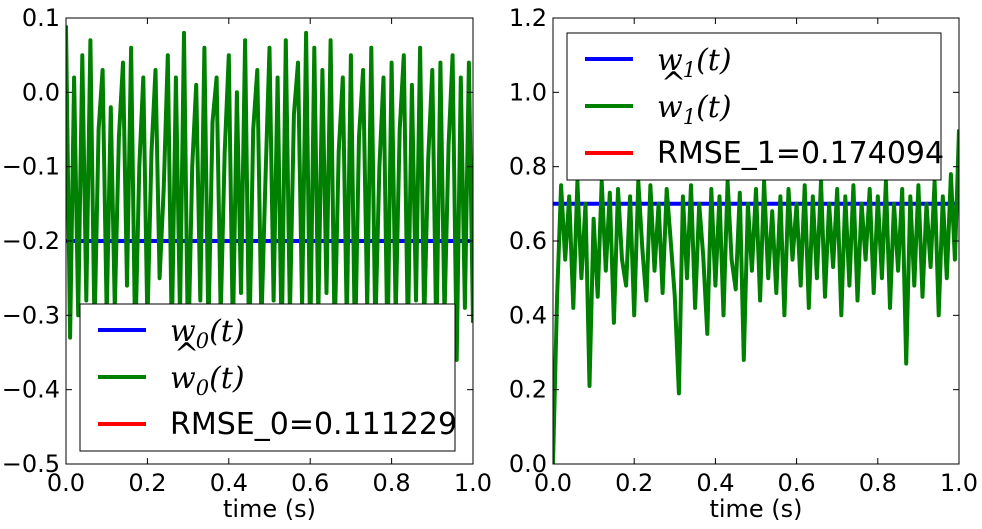 The width and height of the screenshot is (982, 529). What do you see at coordinates (694, 62) in the screenshot?
I see `legend-label-true-w1: w1(t)` at bounding box center [694, 62].